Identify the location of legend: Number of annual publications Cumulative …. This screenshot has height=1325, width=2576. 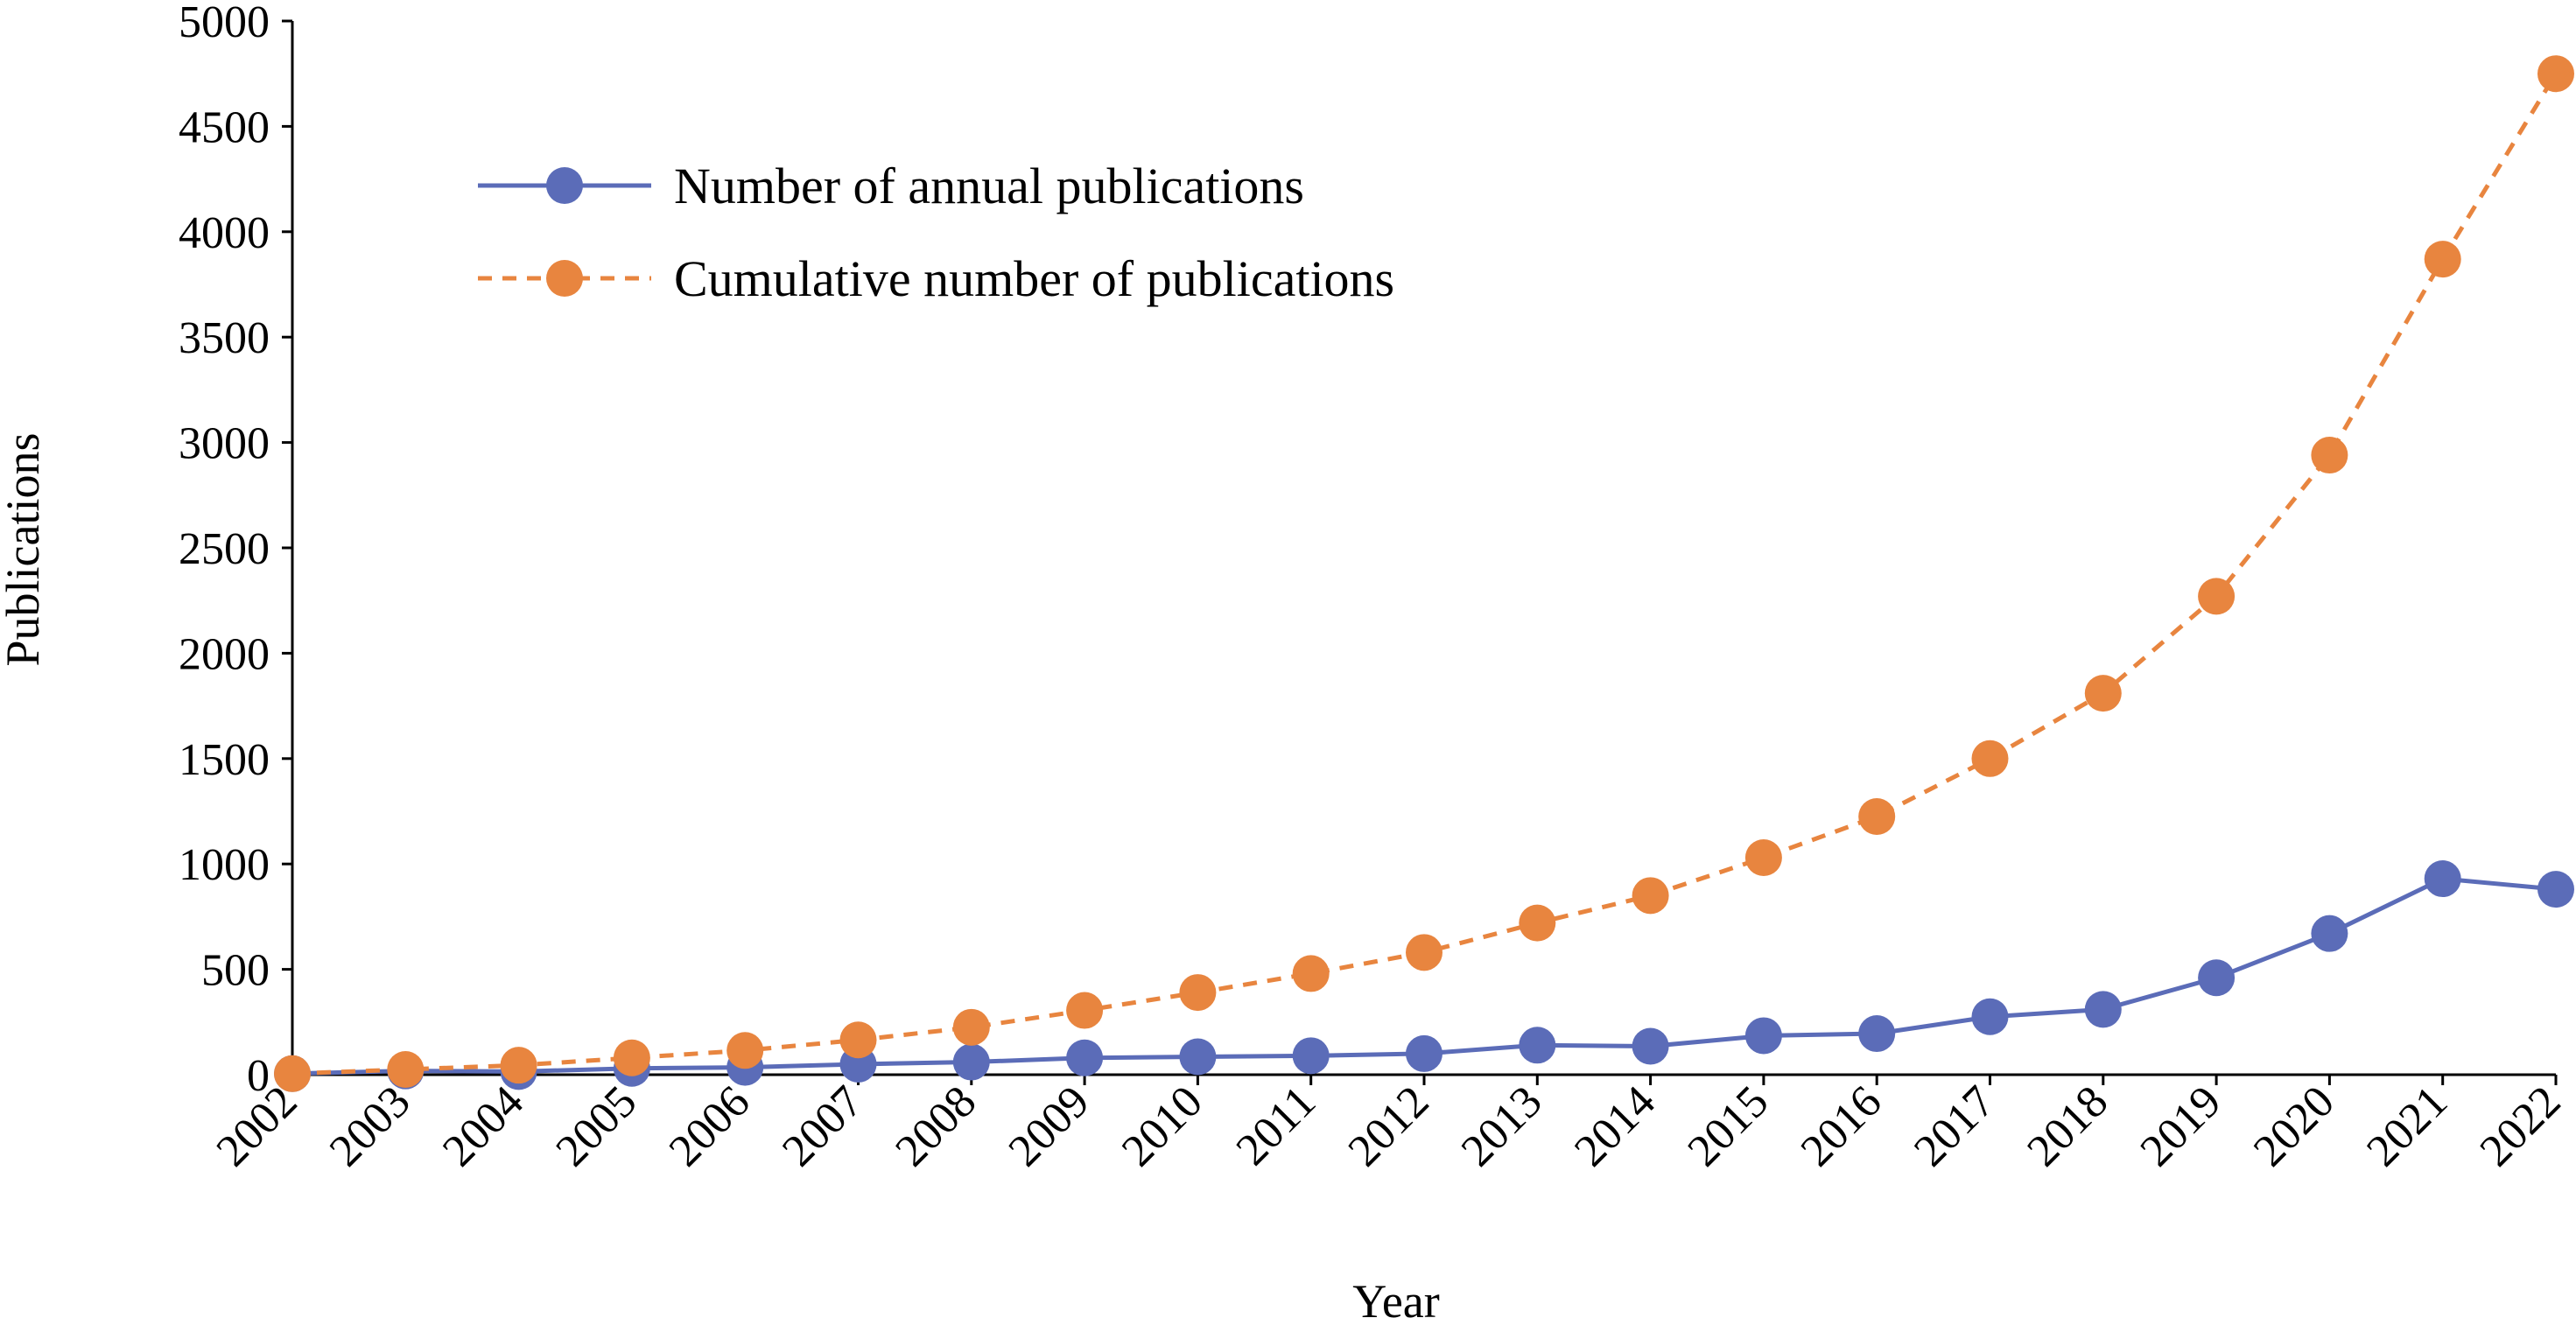
(936, 233).